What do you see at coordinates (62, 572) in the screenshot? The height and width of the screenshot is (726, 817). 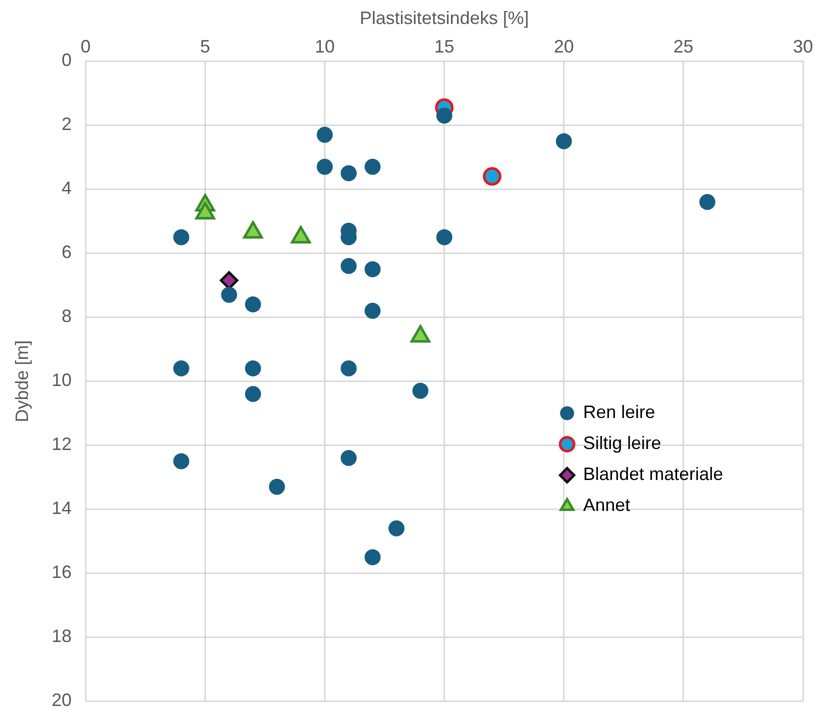 I see `y-tick-label: 16` at bounding box center [62, 572].